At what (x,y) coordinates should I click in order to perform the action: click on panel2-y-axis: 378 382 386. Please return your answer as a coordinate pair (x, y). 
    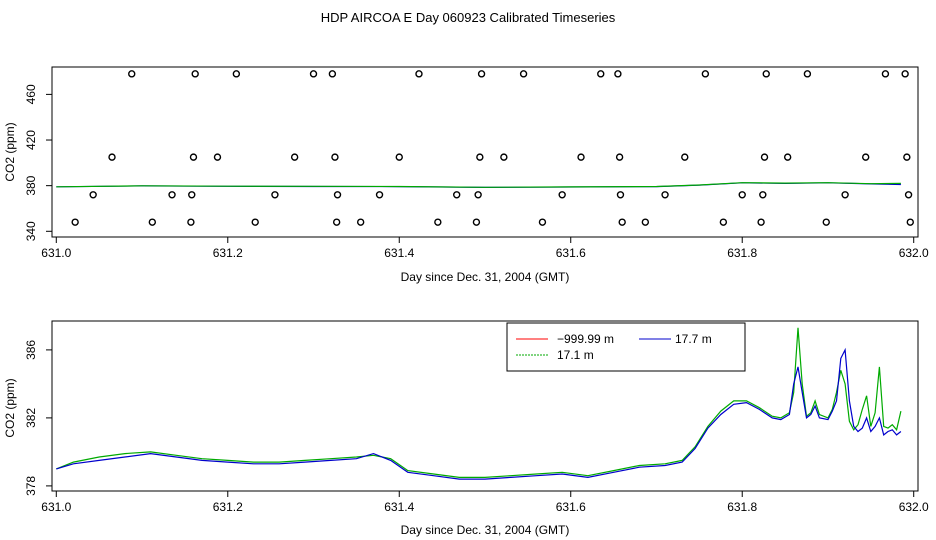
    Looking at the image, I should click on (38, 418).